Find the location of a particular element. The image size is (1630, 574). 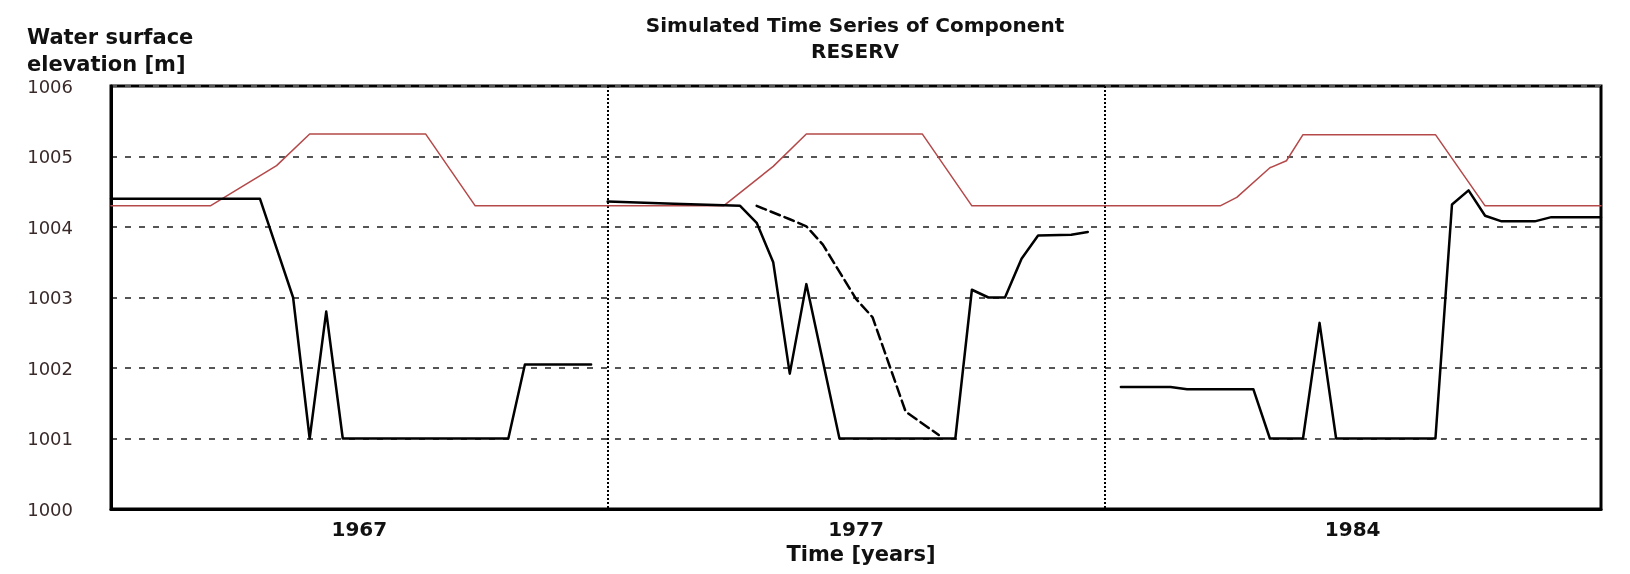

x-tick-label: 1967 is located at coordinates (359, 529).